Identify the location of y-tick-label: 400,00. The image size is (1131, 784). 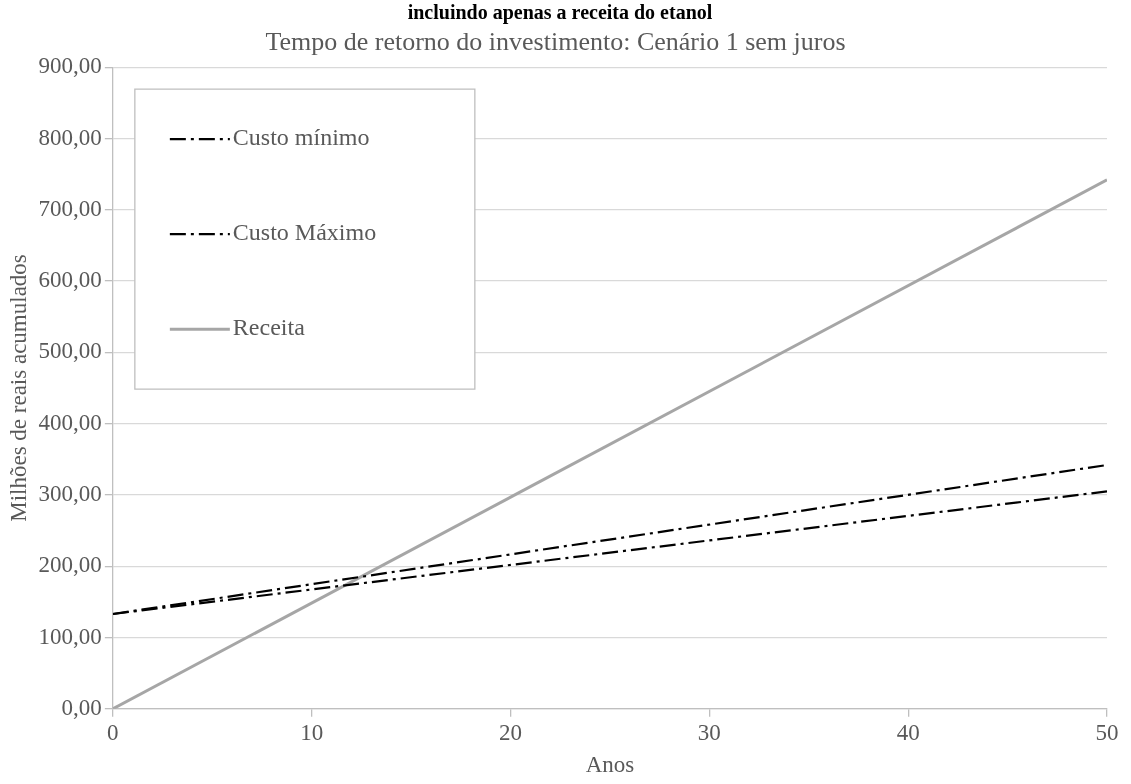
(70, 422).